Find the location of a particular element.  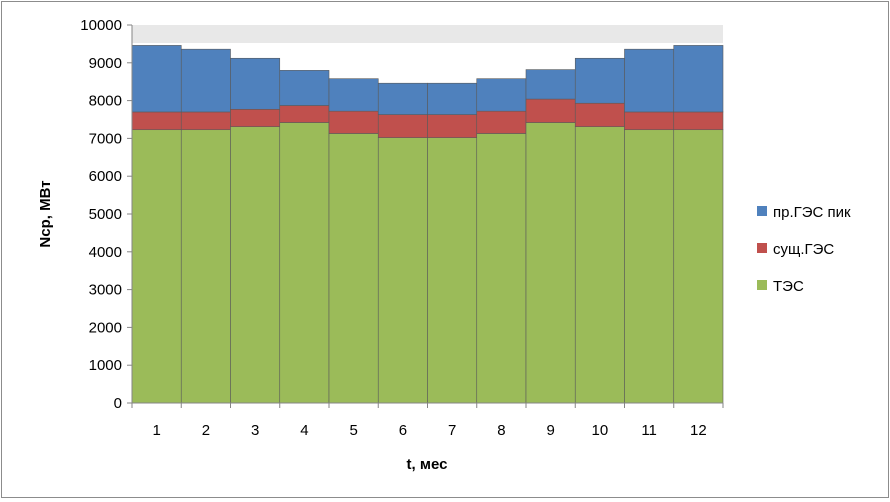

x-tick-label: 11 is located at coordinates (649, 430).